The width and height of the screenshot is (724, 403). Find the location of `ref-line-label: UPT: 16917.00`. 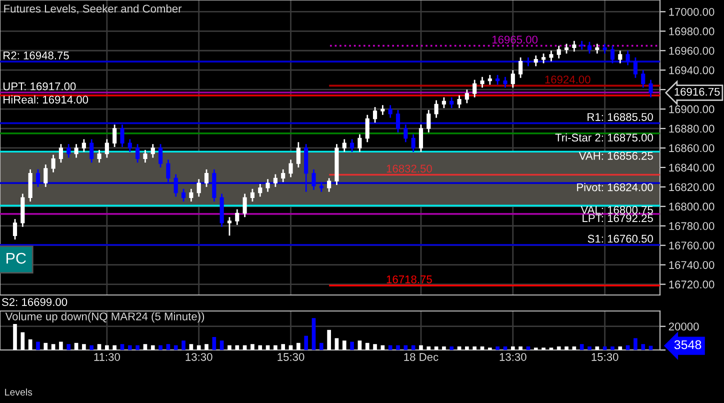

ref-line-label: UPT: 16917.00 is located at coordinates (40, 86).